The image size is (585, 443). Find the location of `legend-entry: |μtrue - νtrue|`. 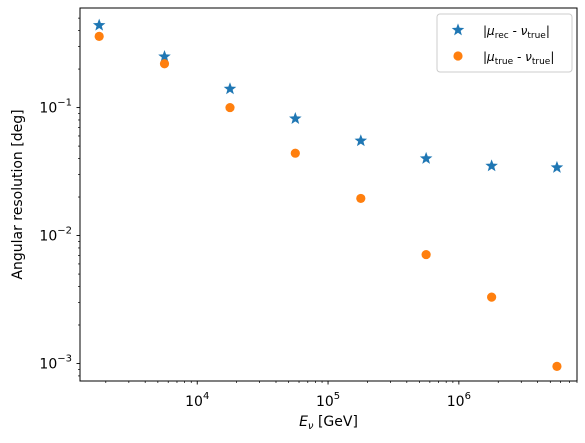

legend-entry: |μtrue - νtrue| is located at coordinates (503, 58).